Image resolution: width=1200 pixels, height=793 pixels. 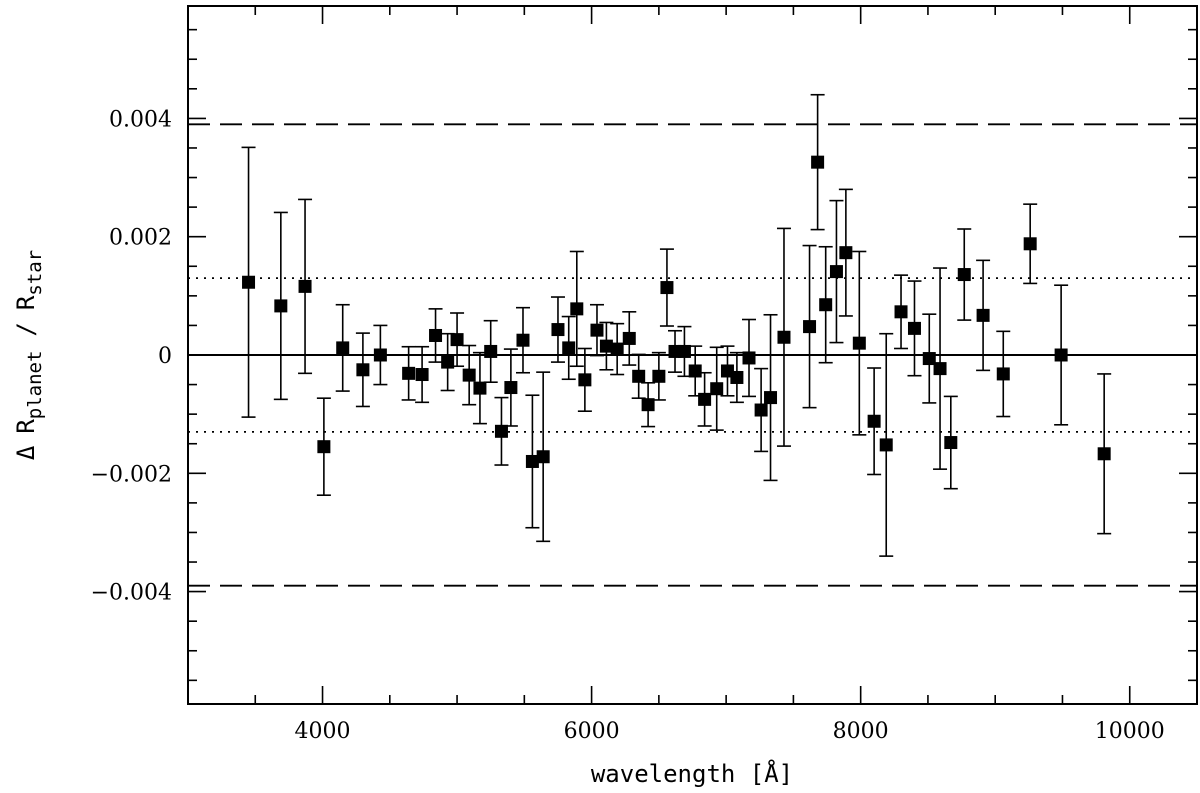 I want to click on y-axis-title: ΔRplanet/Rstar, so click(x=29, y=355).